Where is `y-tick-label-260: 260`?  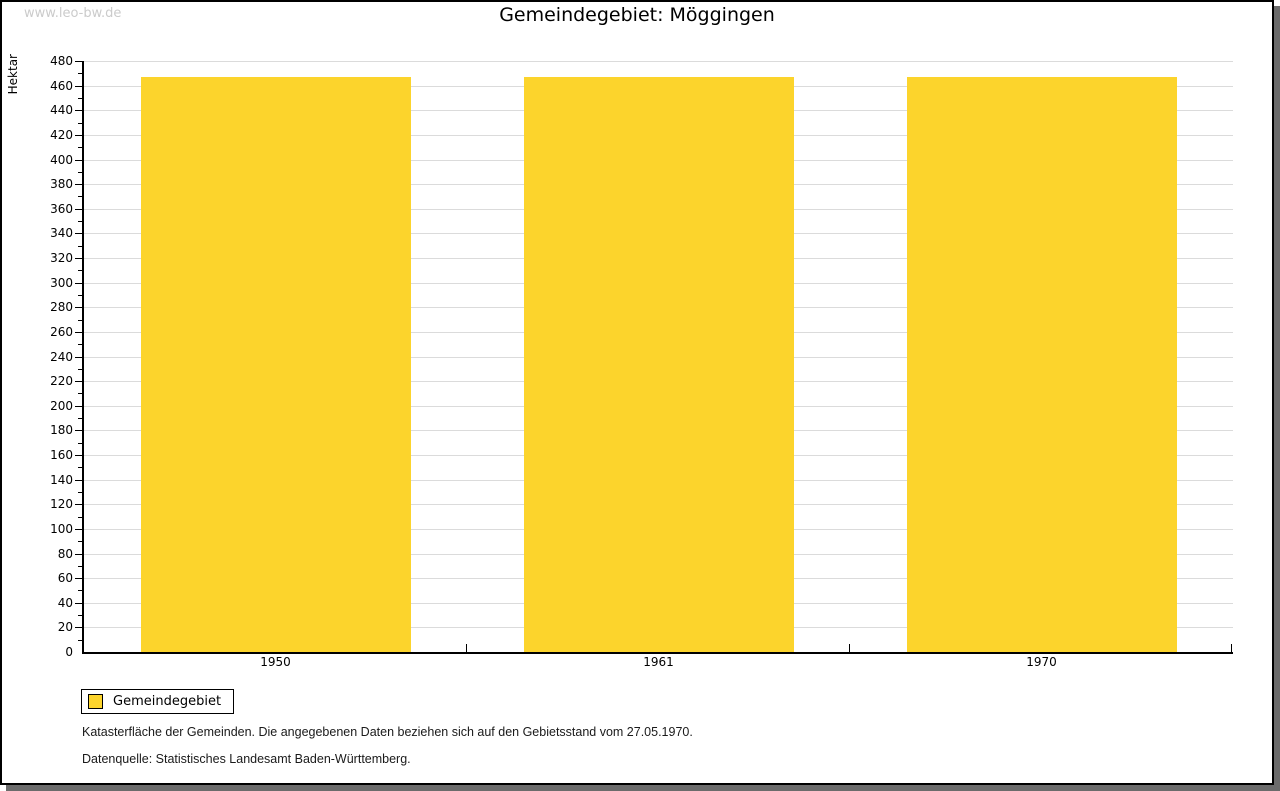 y-tick-label-260: 260 is located at coordinates (61, 332).